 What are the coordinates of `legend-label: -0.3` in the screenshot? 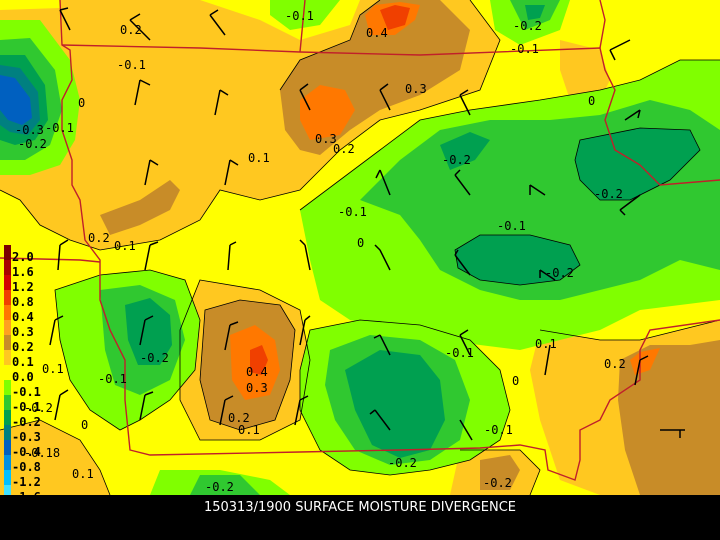 It's located at (26, 437).